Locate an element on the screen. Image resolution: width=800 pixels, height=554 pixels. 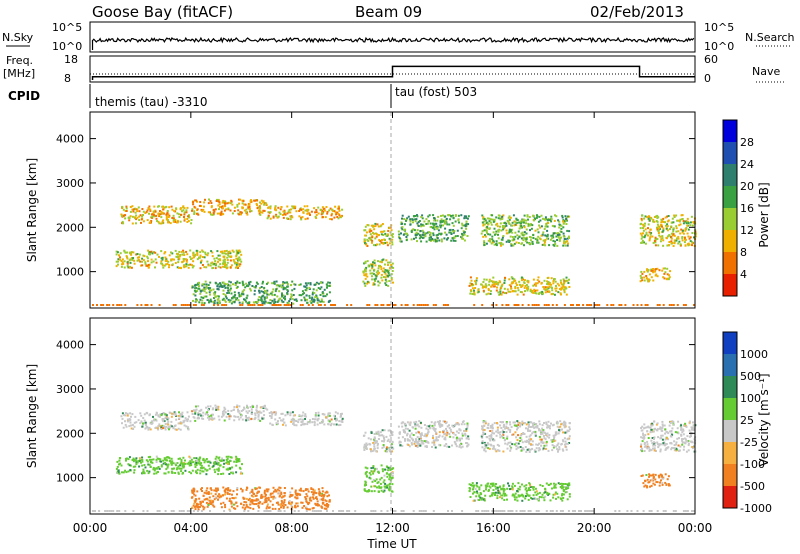
colorbar-segment is located at coordinates (730, 131).